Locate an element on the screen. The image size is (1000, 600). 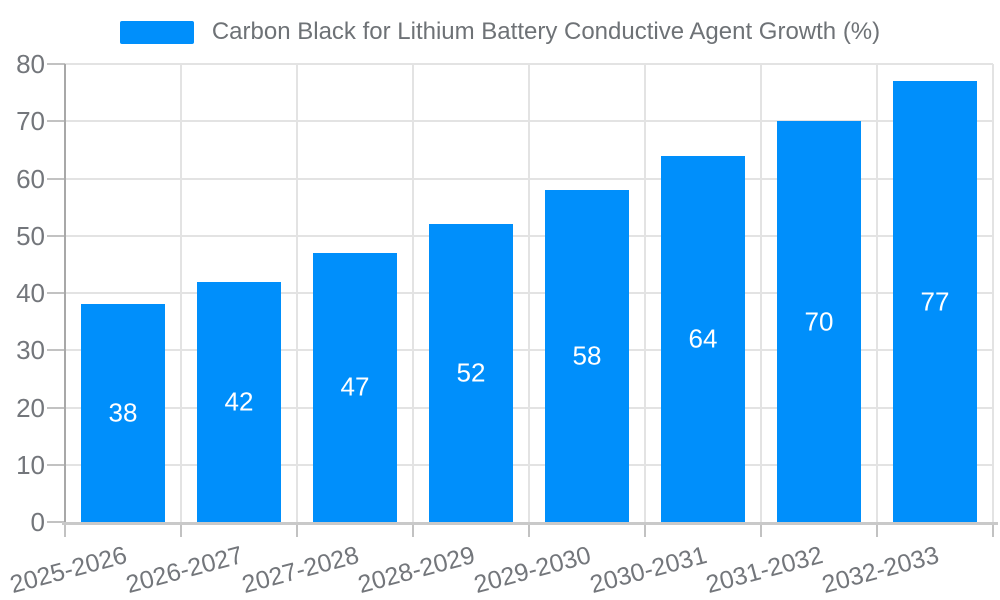
bar: 42 is located at coordinates (239, 401).